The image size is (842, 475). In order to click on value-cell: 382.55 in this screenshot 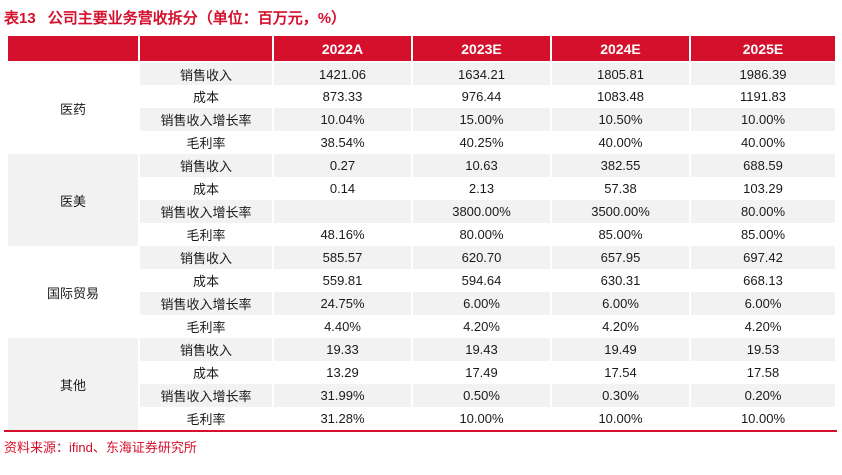, I will do `click(620, 165)`.